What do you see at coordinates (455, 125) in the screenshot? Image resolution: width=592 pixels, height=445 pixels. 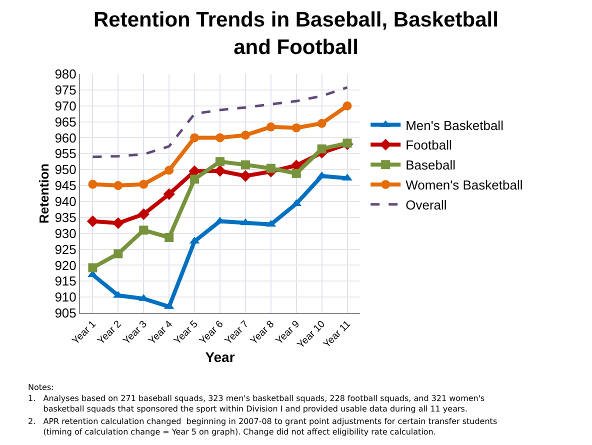 I see `legend-label: Men's Basketball` at bounding box center [455, 125].